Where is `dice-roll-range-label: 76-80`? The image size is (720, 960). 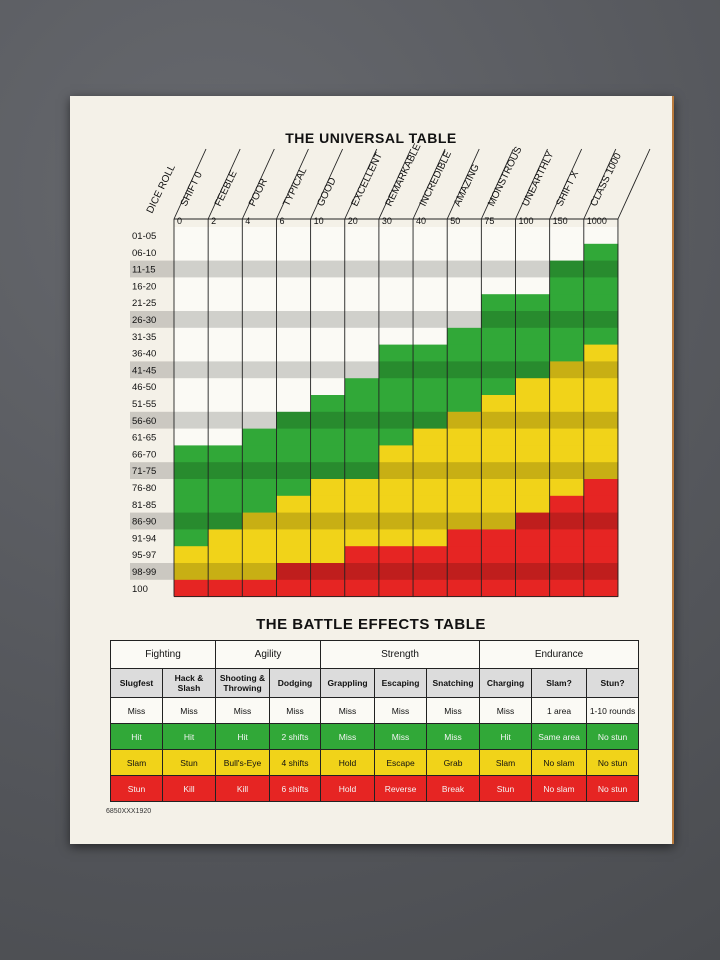
dice-roll-range-label: 76-80 is located at coordinates (144, 488).